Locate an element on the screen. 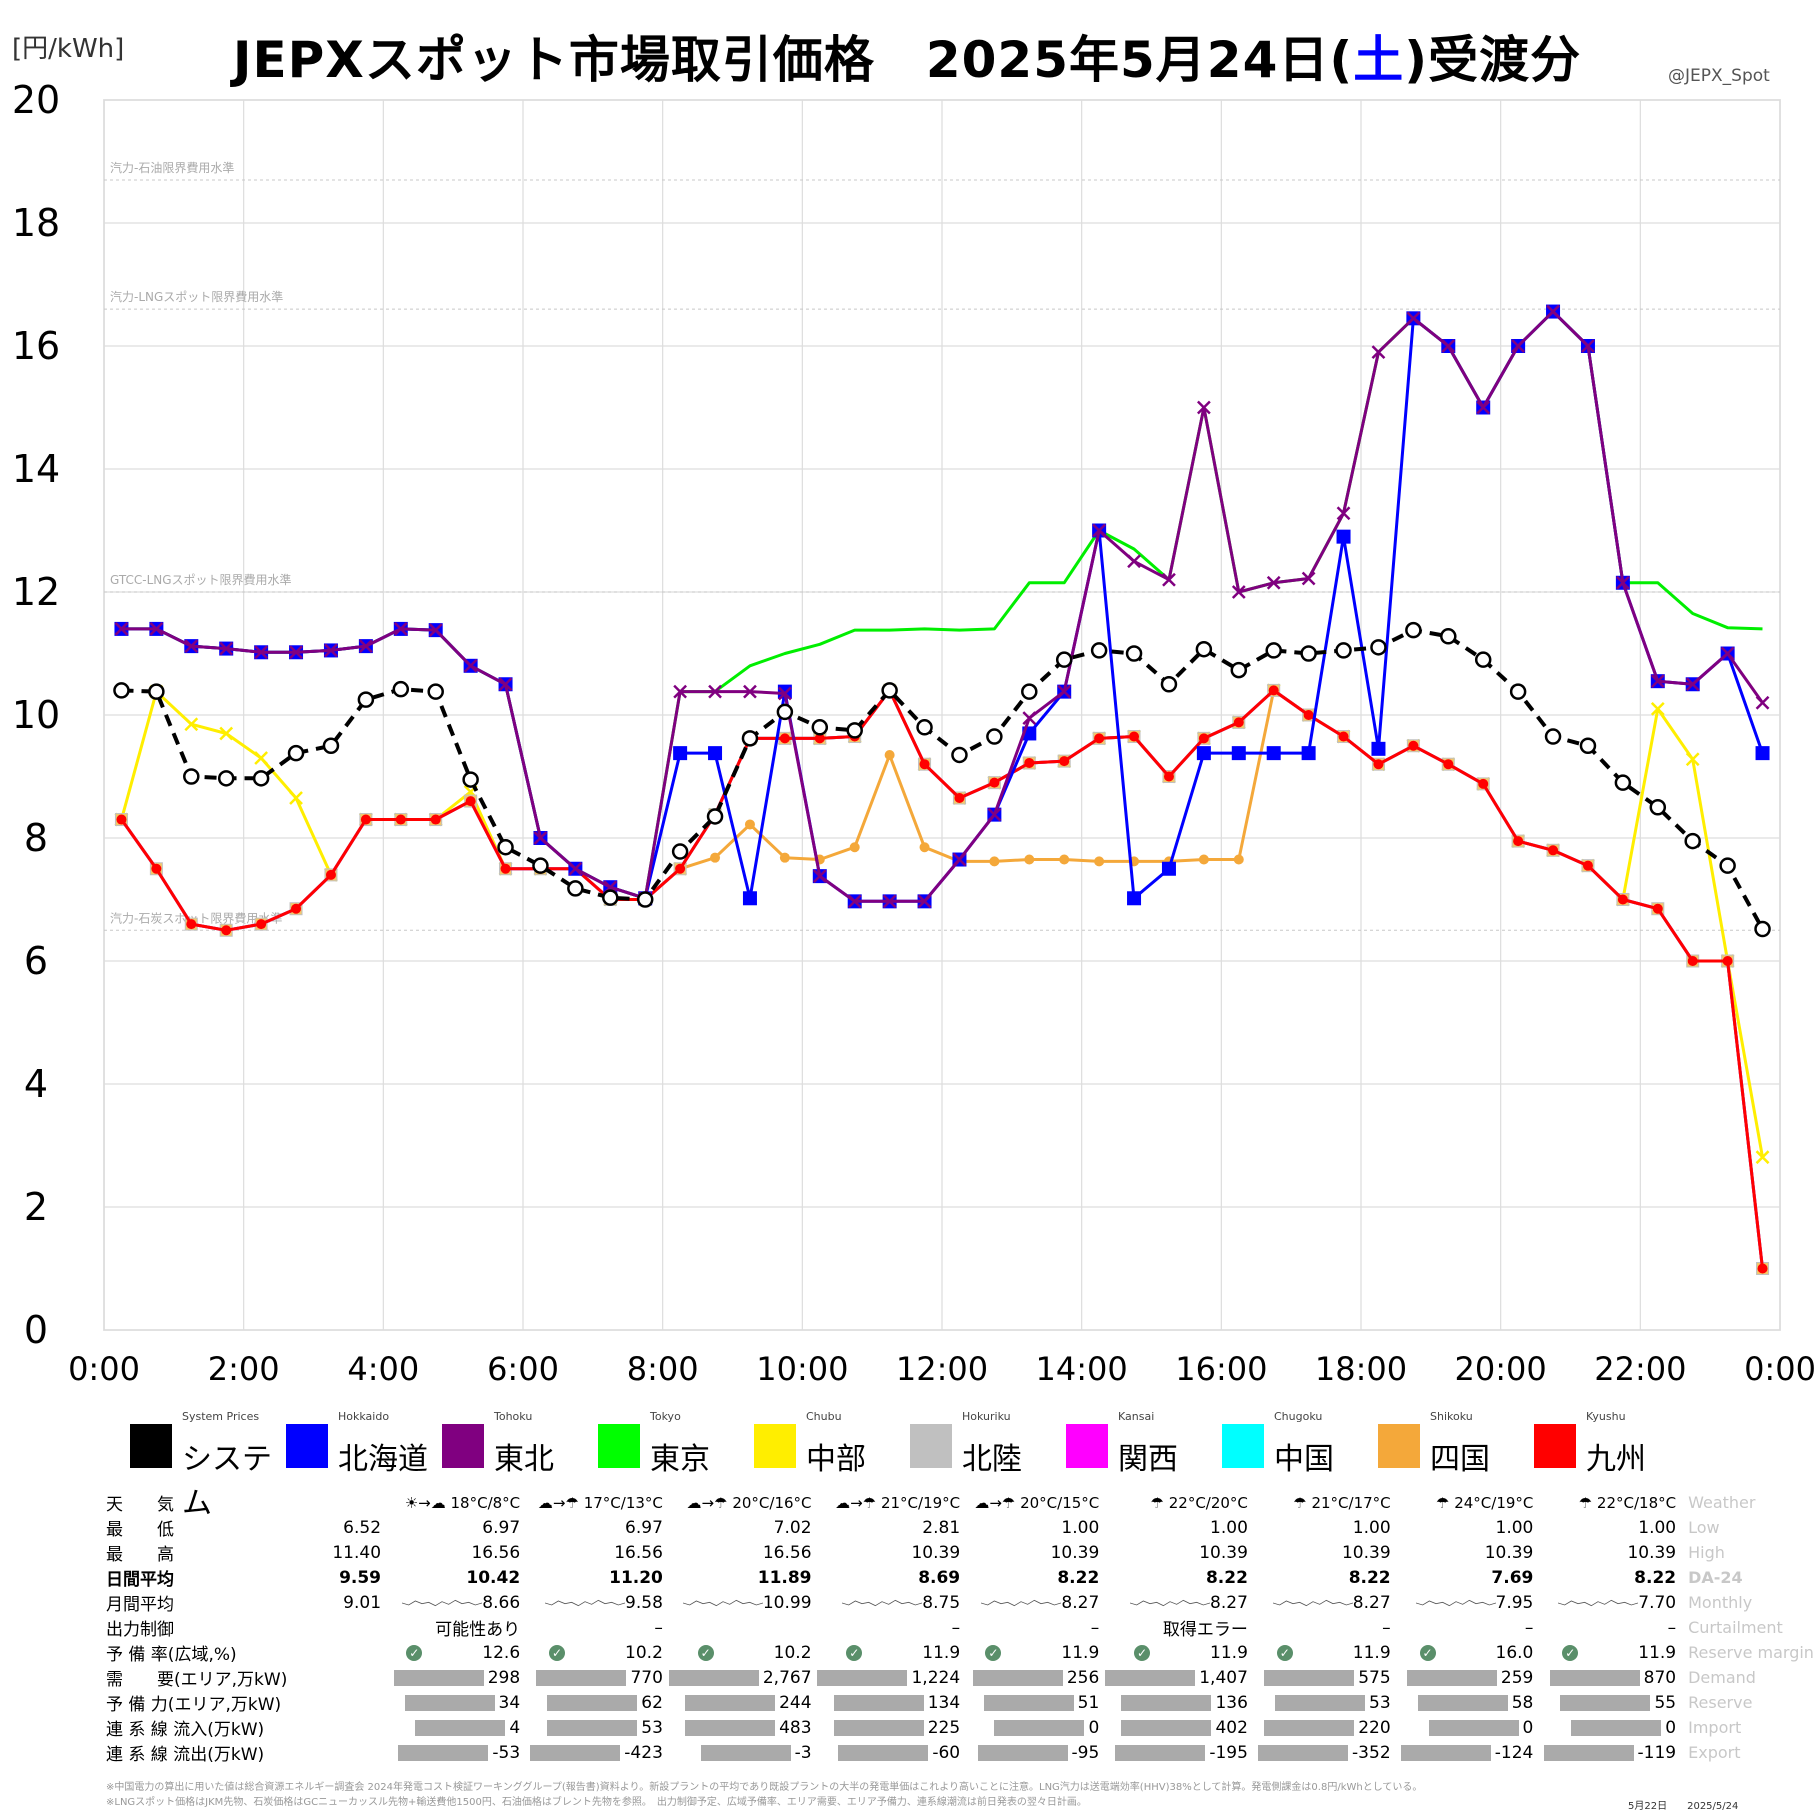  stats-cell: 55 is located at coordinates (1604, 1702).